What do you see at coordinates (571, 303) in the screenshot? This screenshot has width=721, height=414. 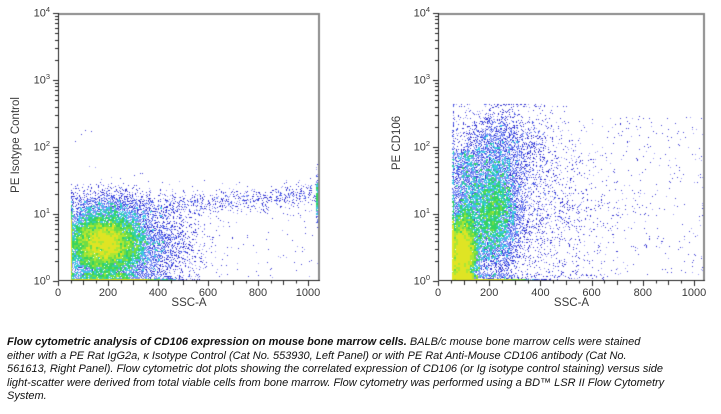 I see `right-x-axis-label: SSC-A` at bounding box center [571, 303].